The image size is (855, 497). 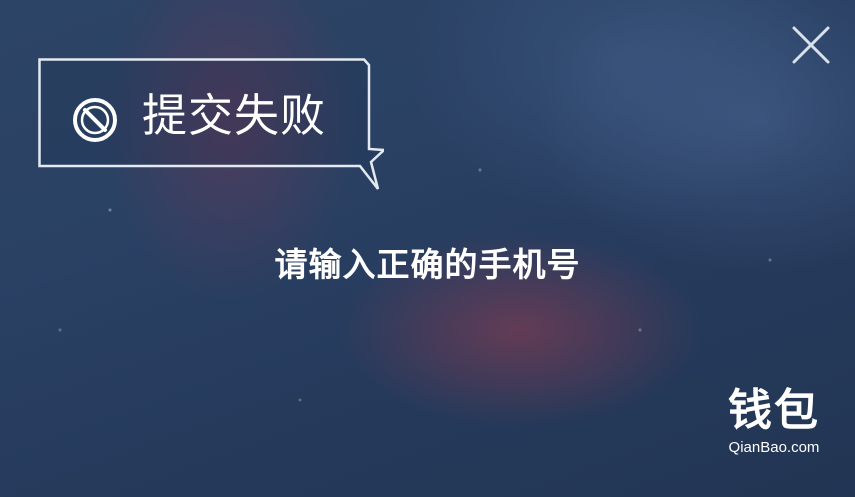 I want to click on close-icon, so click(x=811, y=45).